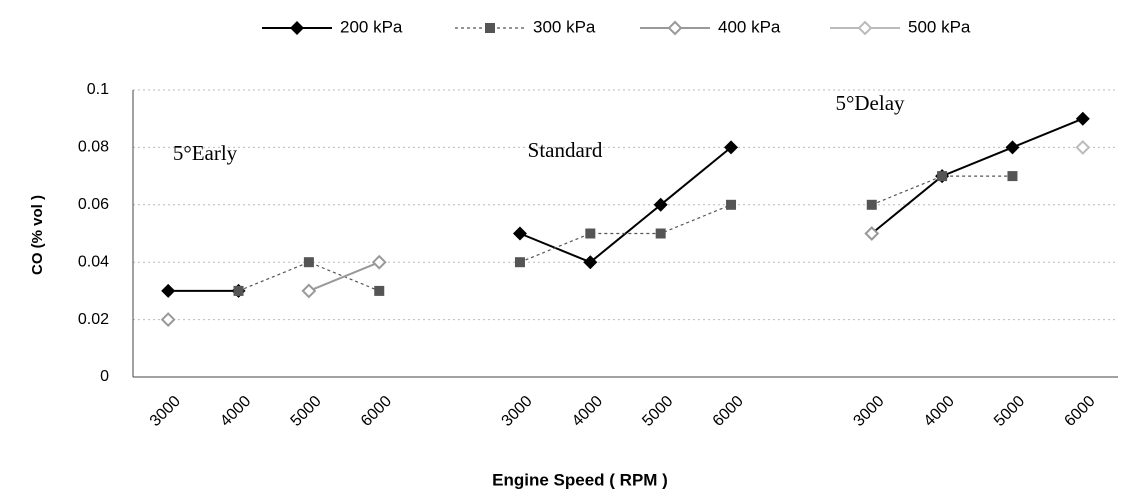  What do you see at coordinates (870, 103) in the screenshot?
I see `annotation: 5°Delay` at bounding box center [870, 103].